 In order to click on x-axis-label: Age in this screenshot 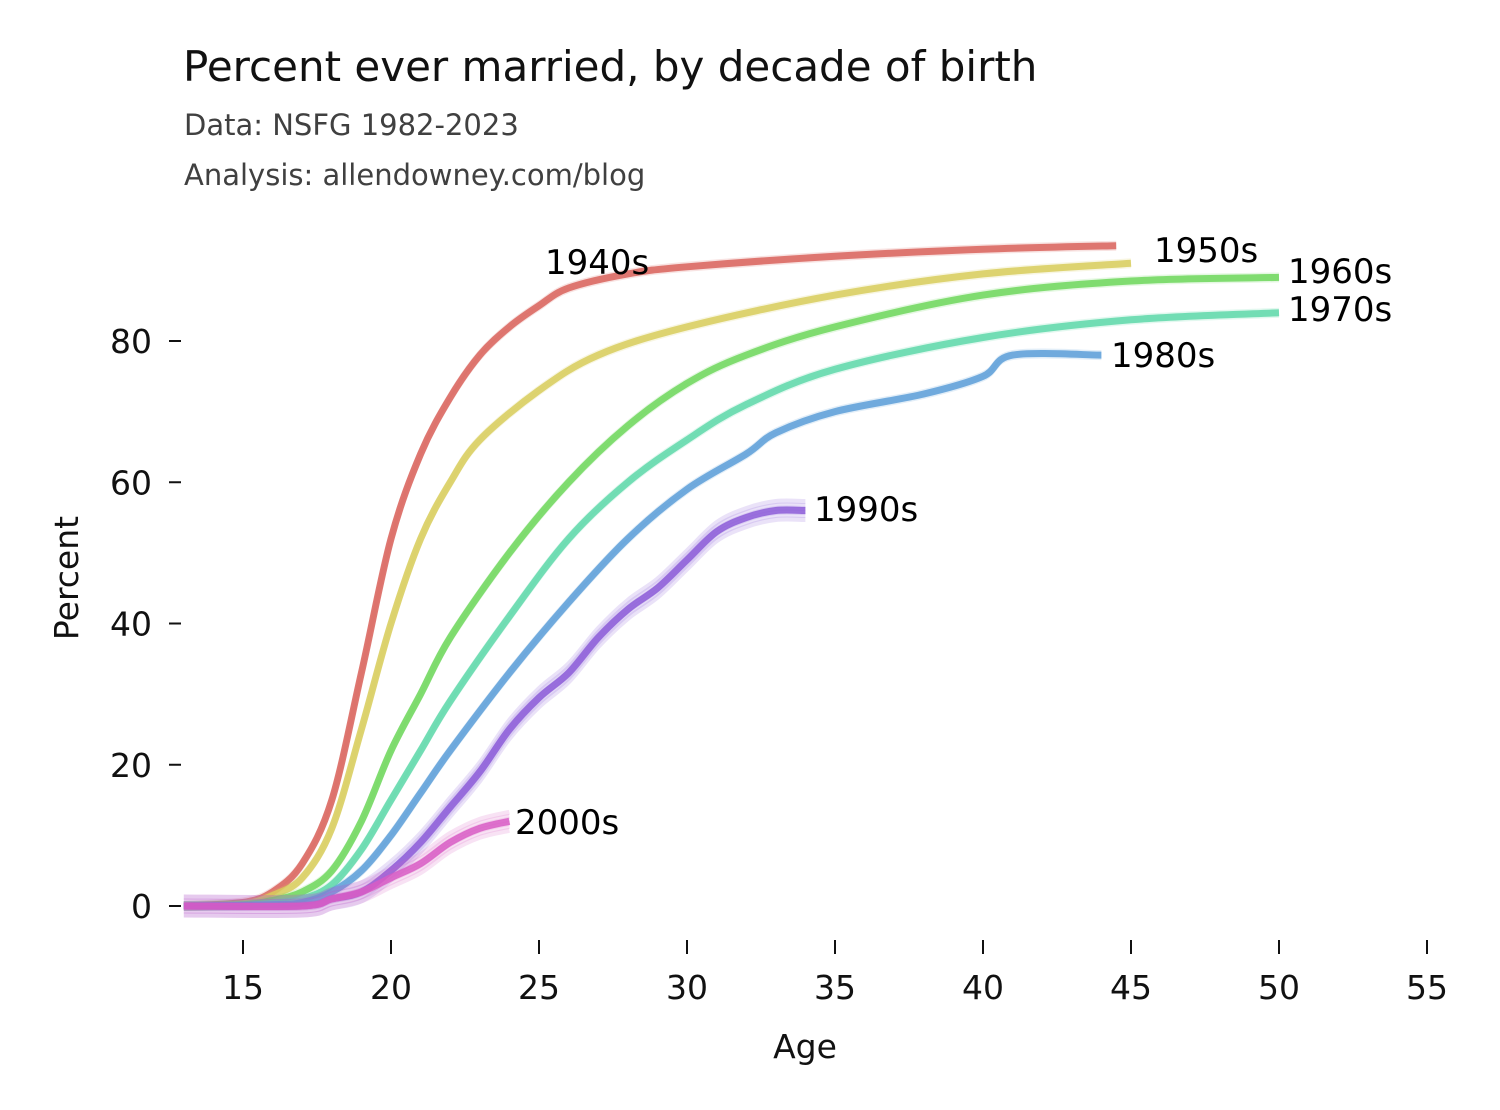, I will do `click(805, 1046)`.